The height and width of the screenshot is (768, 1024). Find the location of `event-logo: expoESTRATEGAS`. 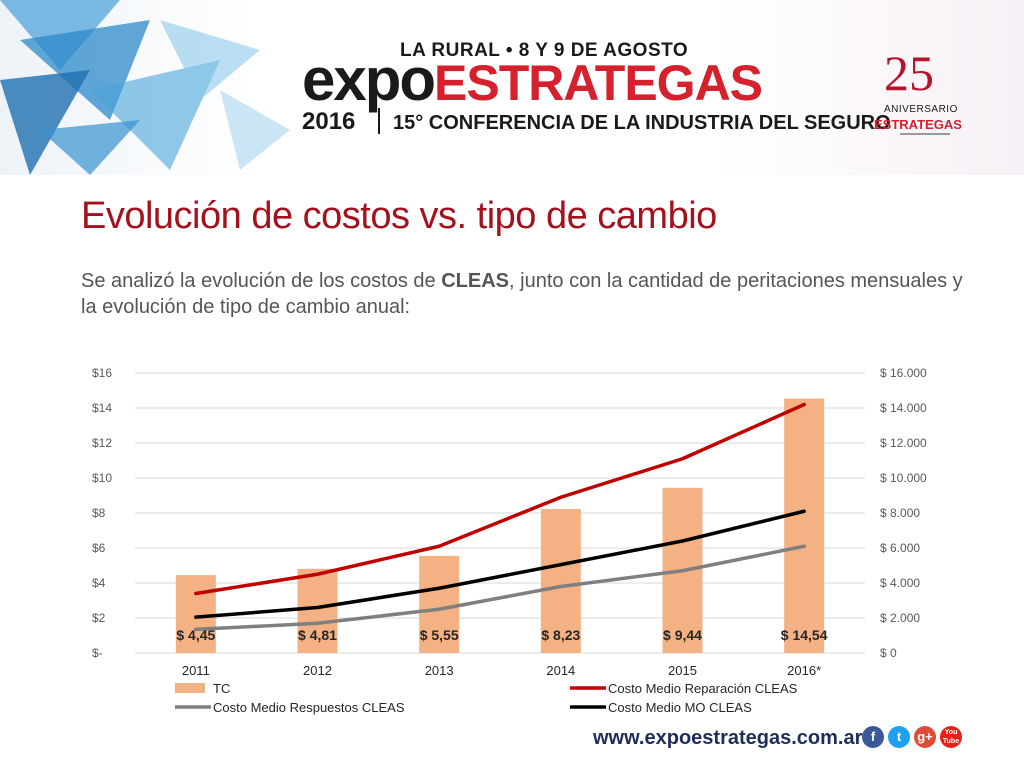

event-logo: expoESTRATEGAS is located at coordinates (532, 80).